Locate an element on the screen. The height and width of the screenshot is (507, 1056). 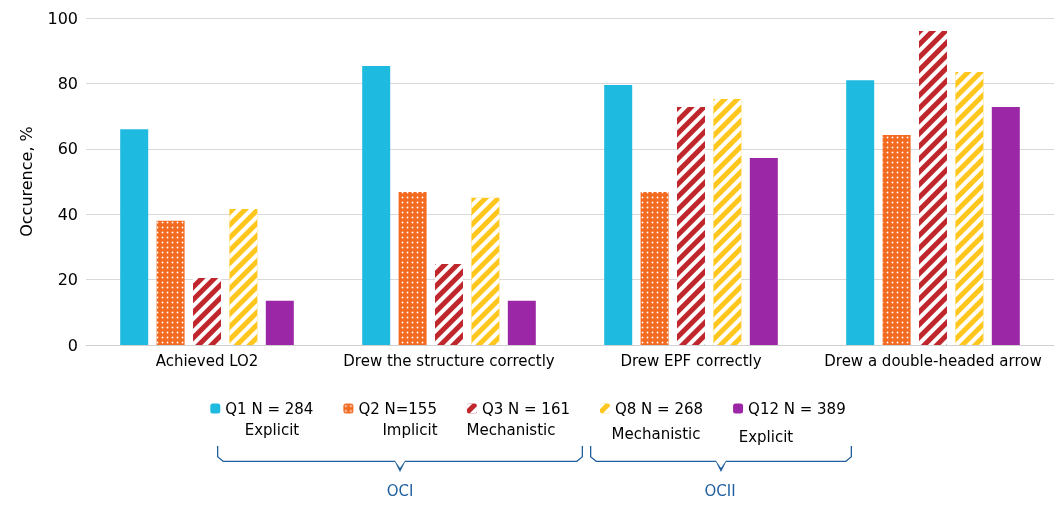
x-tick-label: Drew a double-headed arrow is located at coordinates (933, 360).